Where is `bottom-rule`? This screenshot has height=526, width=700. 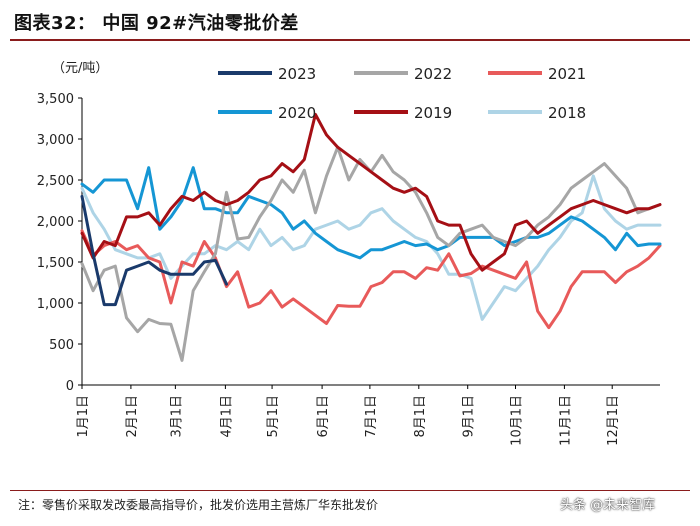
bottom-rule is located at coordinates (350, 490).